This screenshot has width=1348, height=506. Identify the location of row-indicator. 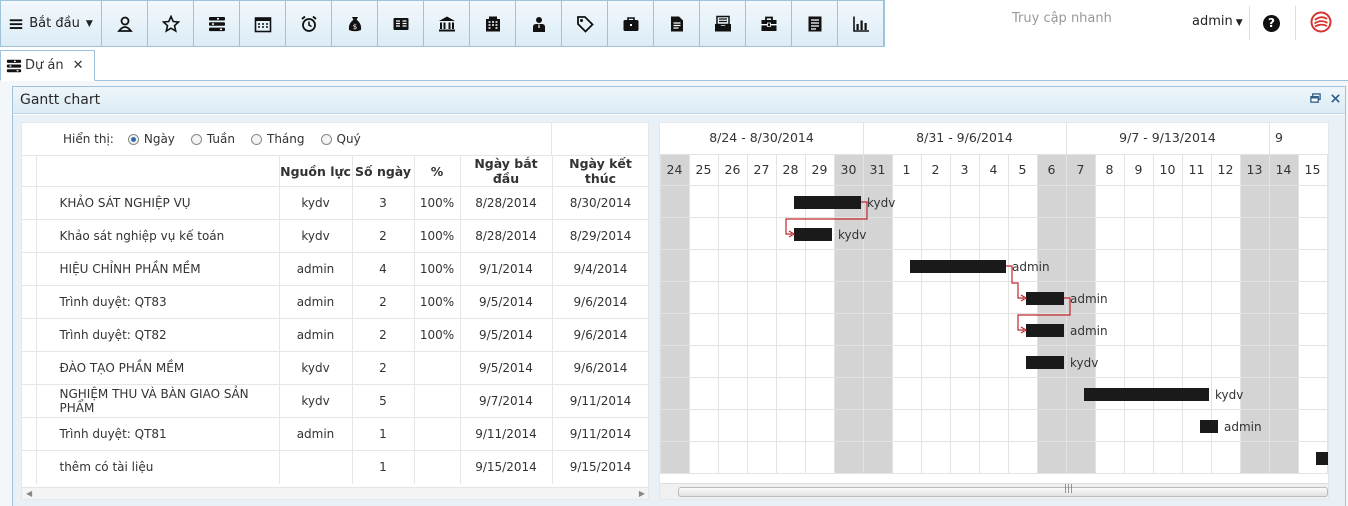
(29, 335).